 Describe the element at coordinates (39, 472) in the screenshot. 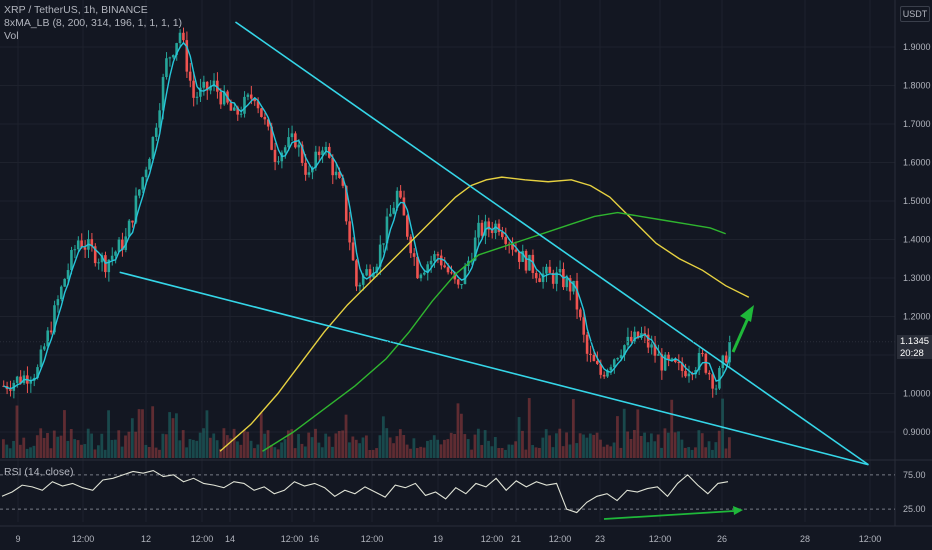

I see `rsi-legend: RSI (14, close)` at that location.